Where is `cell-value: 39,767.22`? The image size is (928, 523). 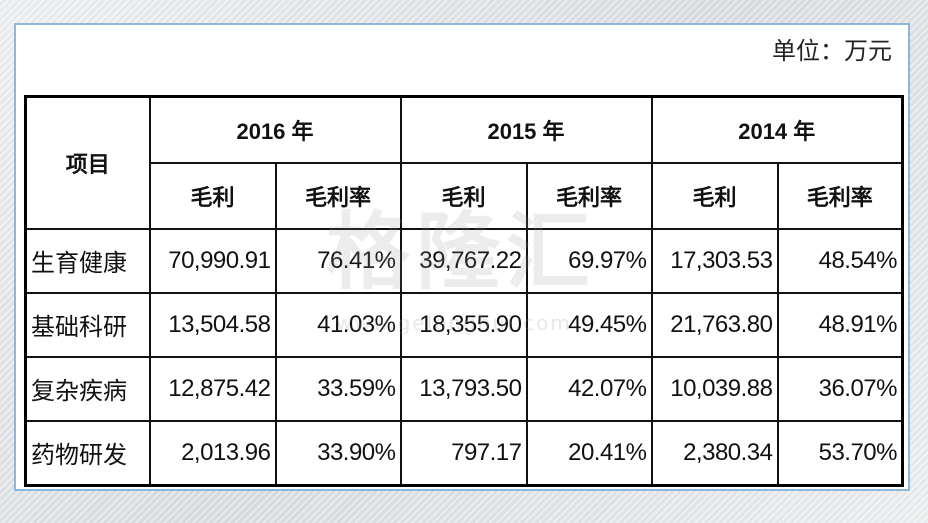
cell-value: 39,767.22 is located at coordinates (463, 261).